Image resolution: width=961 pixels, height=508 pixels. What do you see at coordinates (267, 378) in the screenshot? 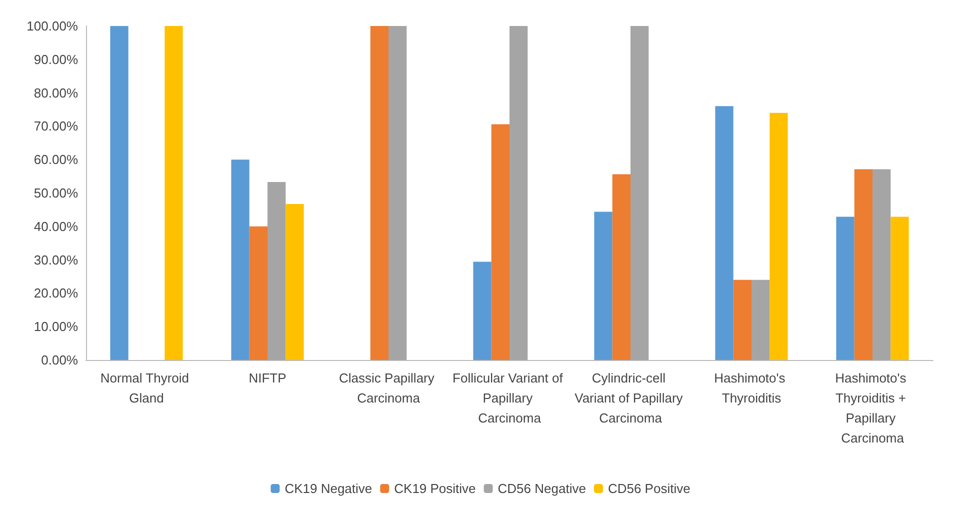
I see `x-tick-label: NIFTP` at bounding box center [267, 378].